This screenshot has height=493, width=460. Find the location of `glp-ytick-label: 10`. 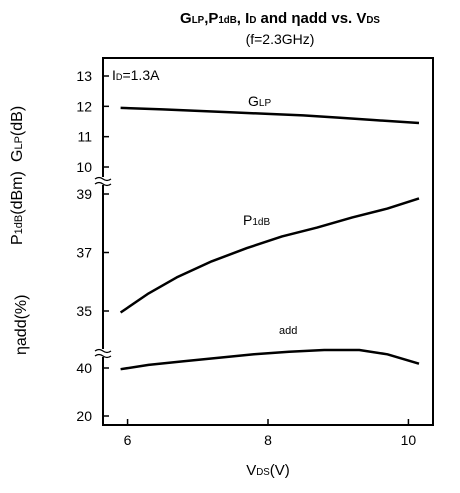

glp-ytick-label: 10 is located at coordinates (84, 167).